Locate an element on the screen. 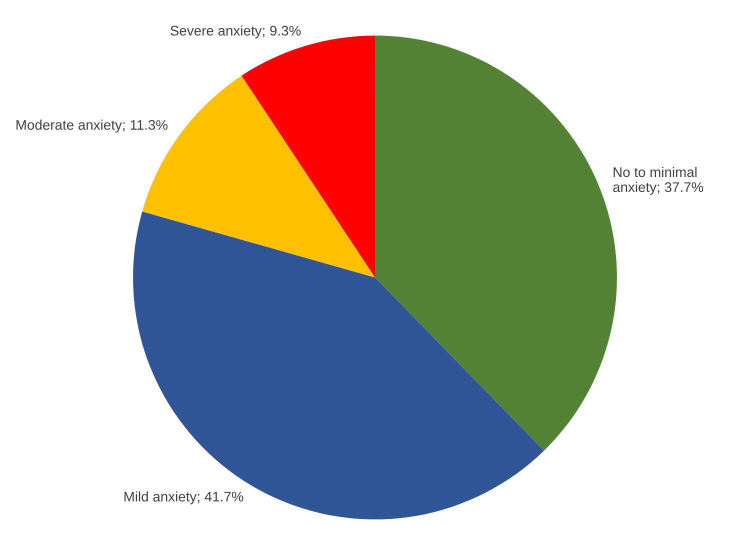  slice-label: Severe anxiety; 9.3% is located at coordinates (235, 31).